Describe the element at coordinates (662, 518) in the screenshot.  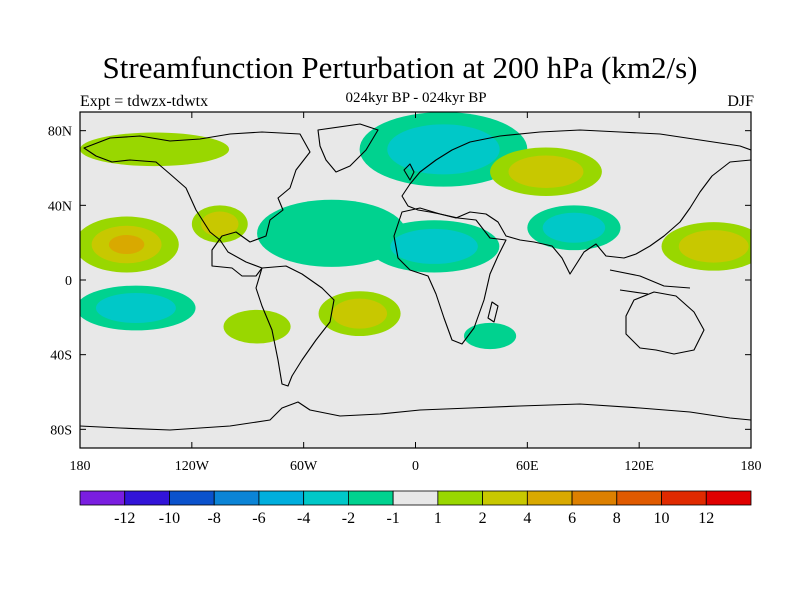
I see `colorbar-label: 10` at that location.